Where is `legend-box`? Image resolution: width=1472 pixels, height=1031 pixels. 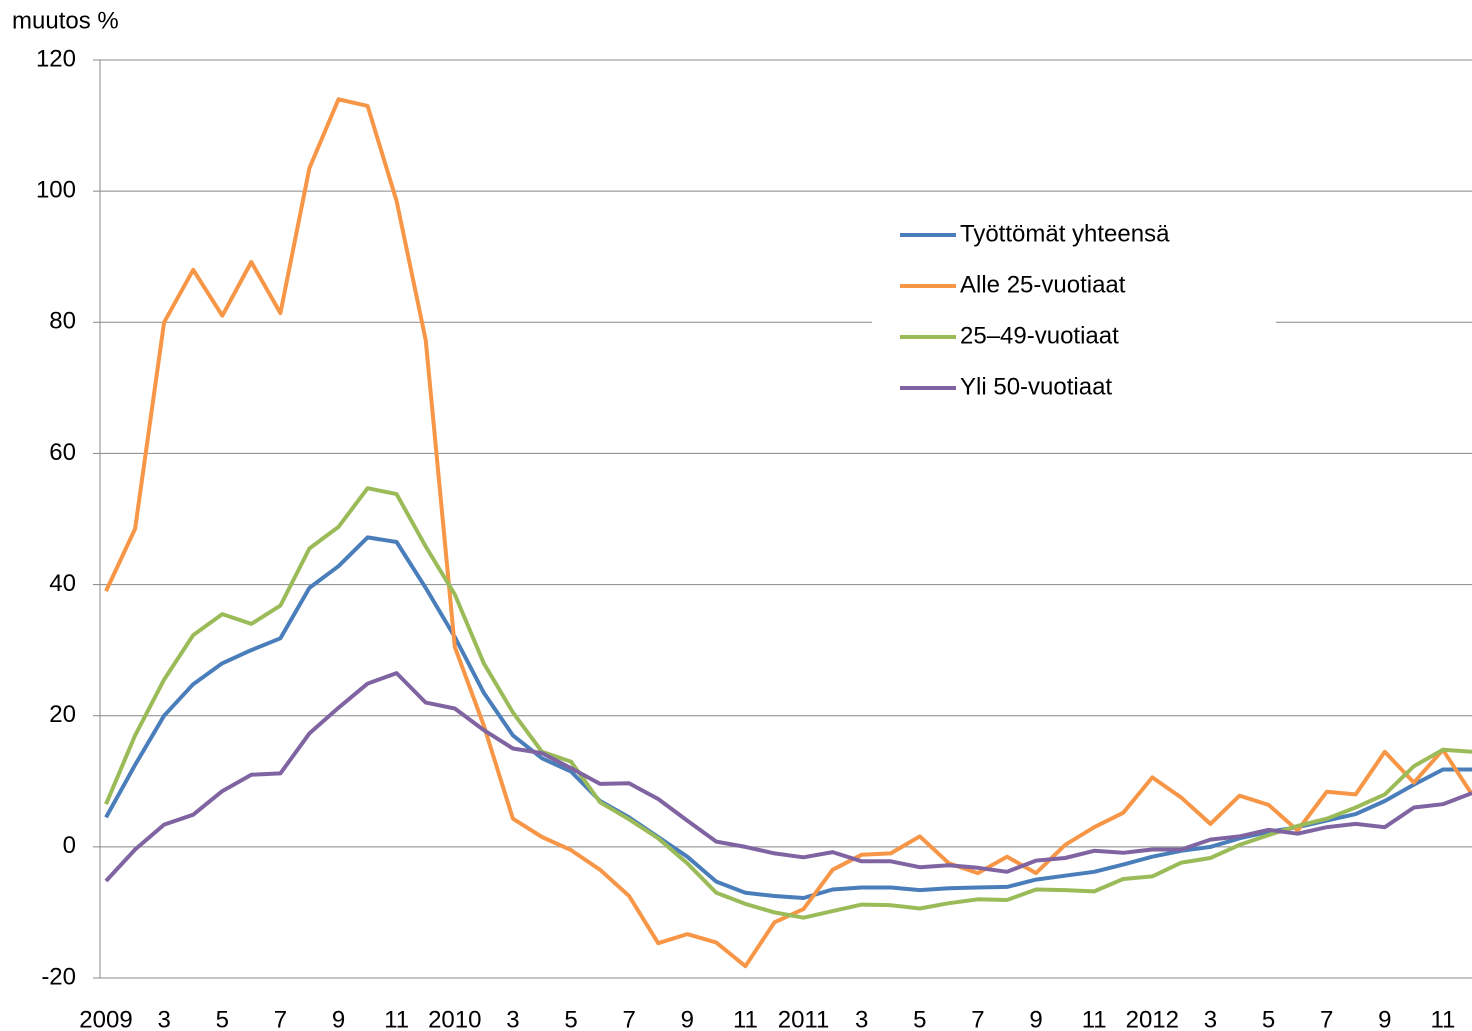 legend-box is located at coordinates (1074, 313).